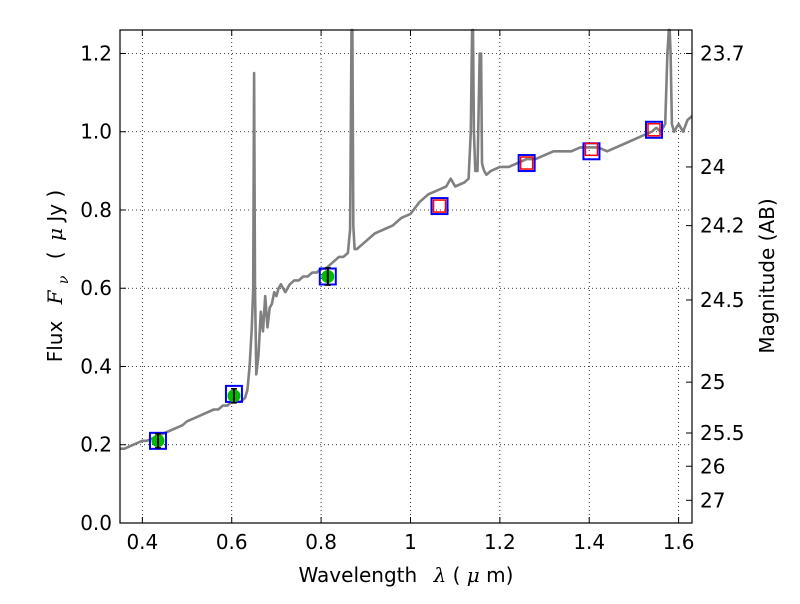 The width and height of the screenshot is (800, 604). What do you see at coordinates (96, 523) in the screenshot?
I see `y-tick-label: 0.0` at bounding box center [96, 523].